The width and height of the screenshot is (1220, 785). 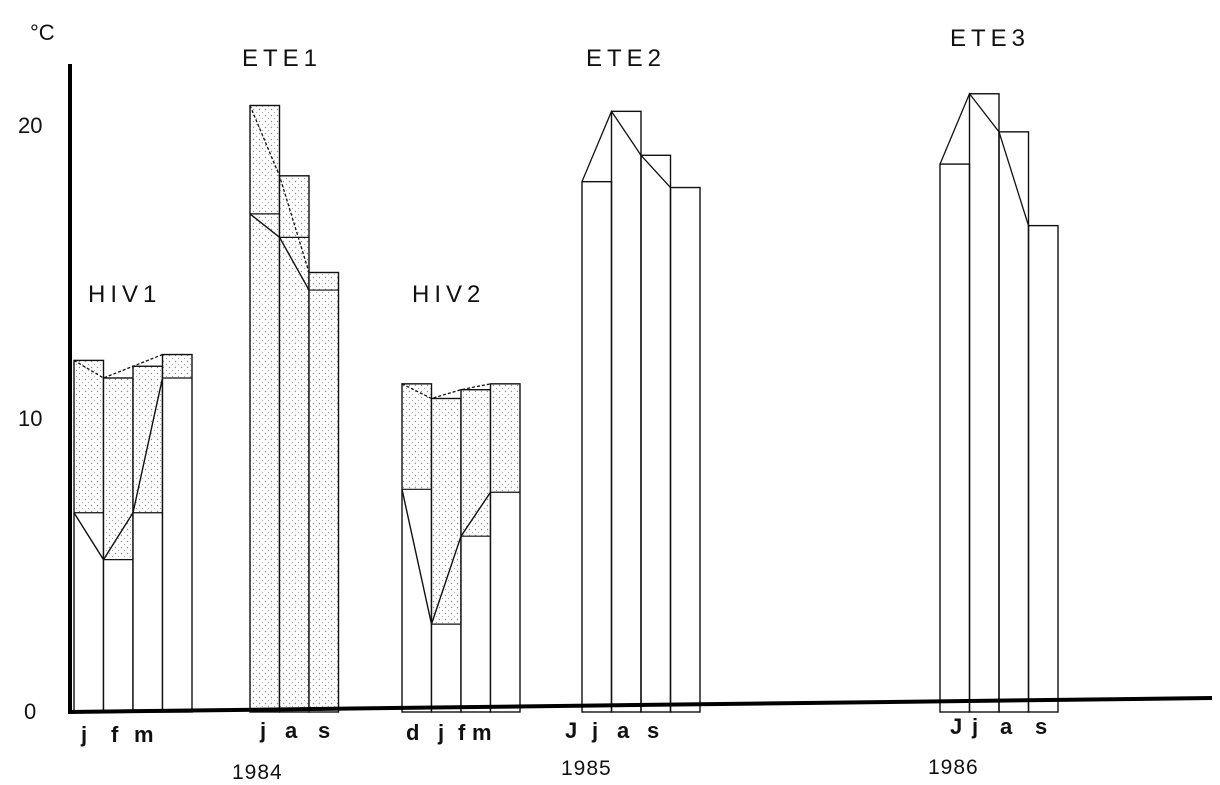 I want to click on year-label-1986: 1986, so click(x=953, y=767).